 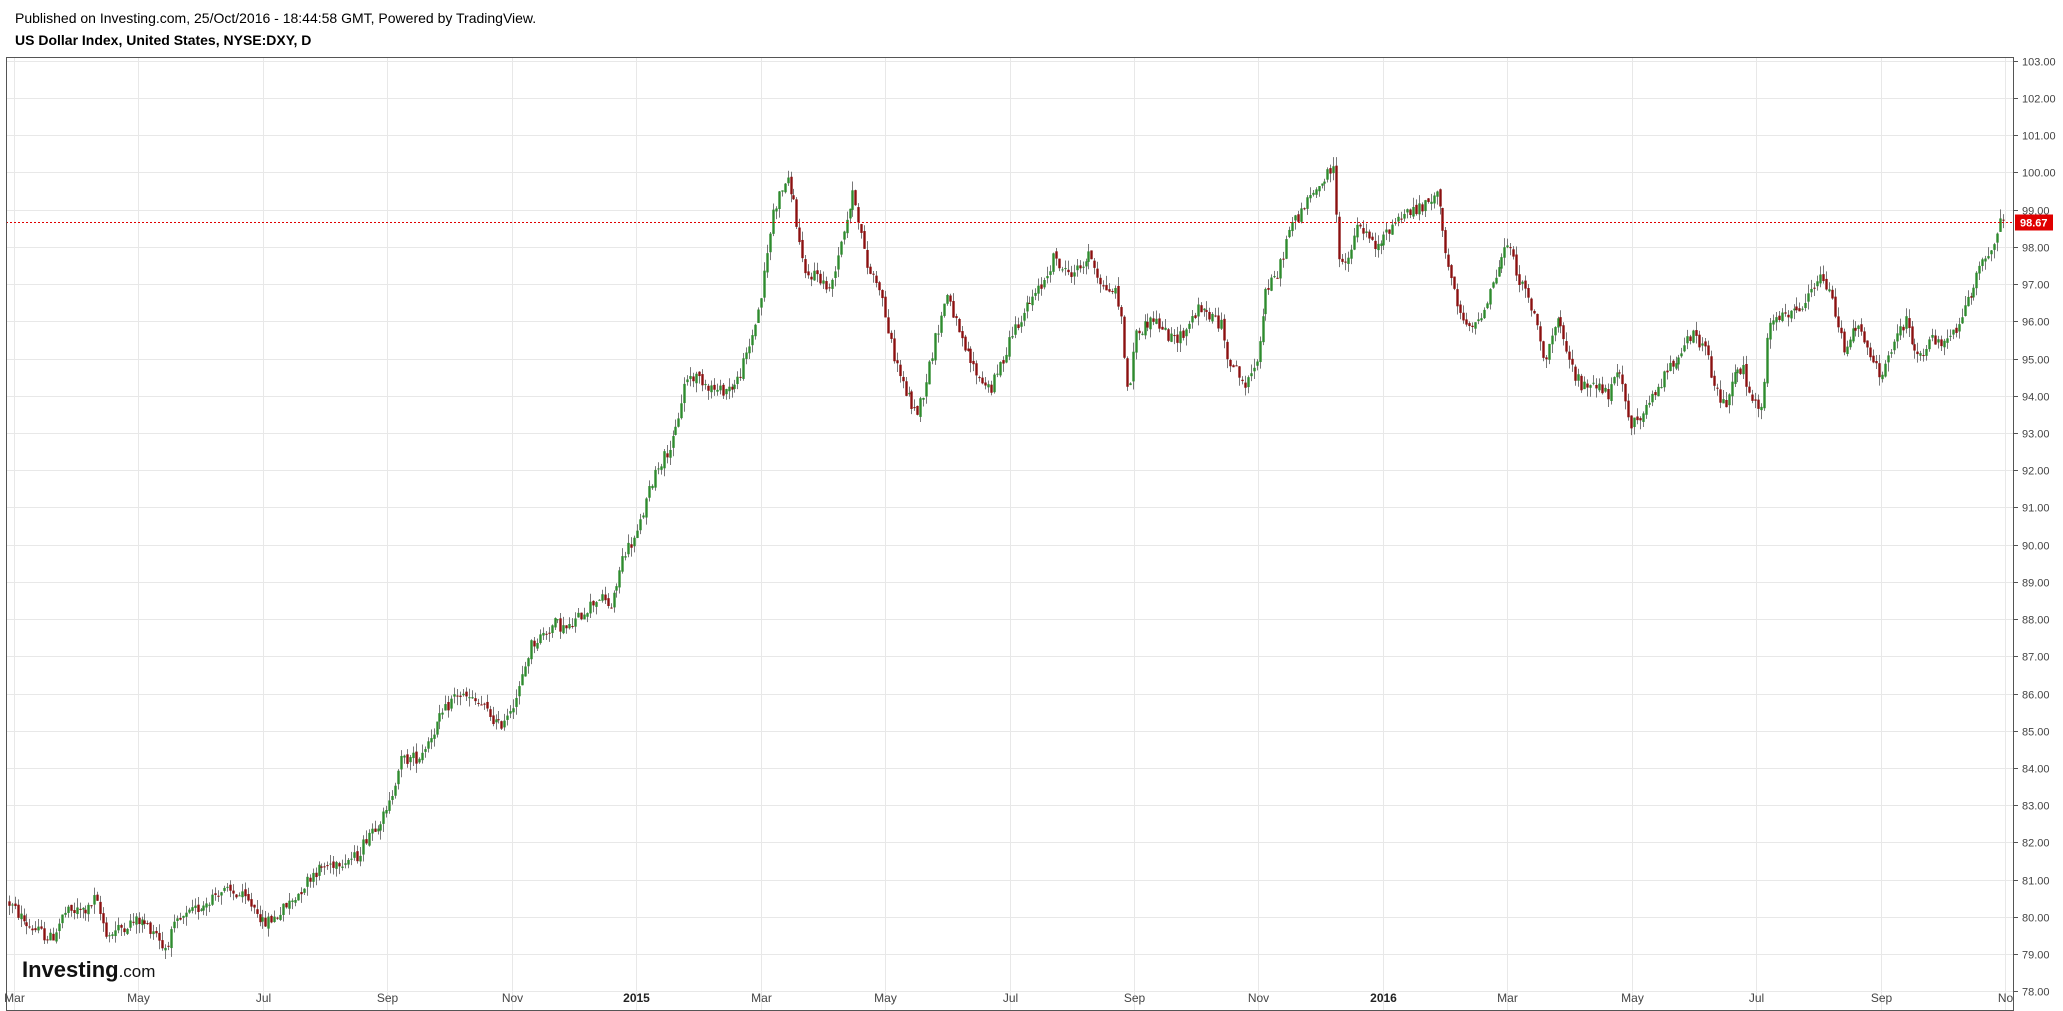 I want to click on x-tick-label: Mar, so click(x=14, y=998).